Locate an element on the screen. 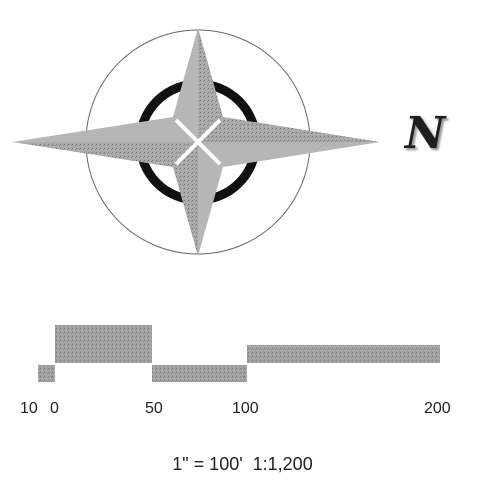 The image size is (485, 490). scale-tick-200: 200 is located at coordinates (437, 408).